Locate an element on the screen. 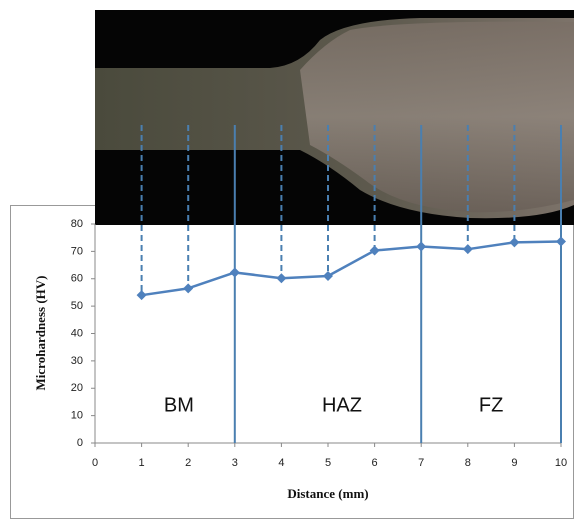 This screenshot has height=525, width=574. x-tick-label: 9 is located at coordinates (514, 463).